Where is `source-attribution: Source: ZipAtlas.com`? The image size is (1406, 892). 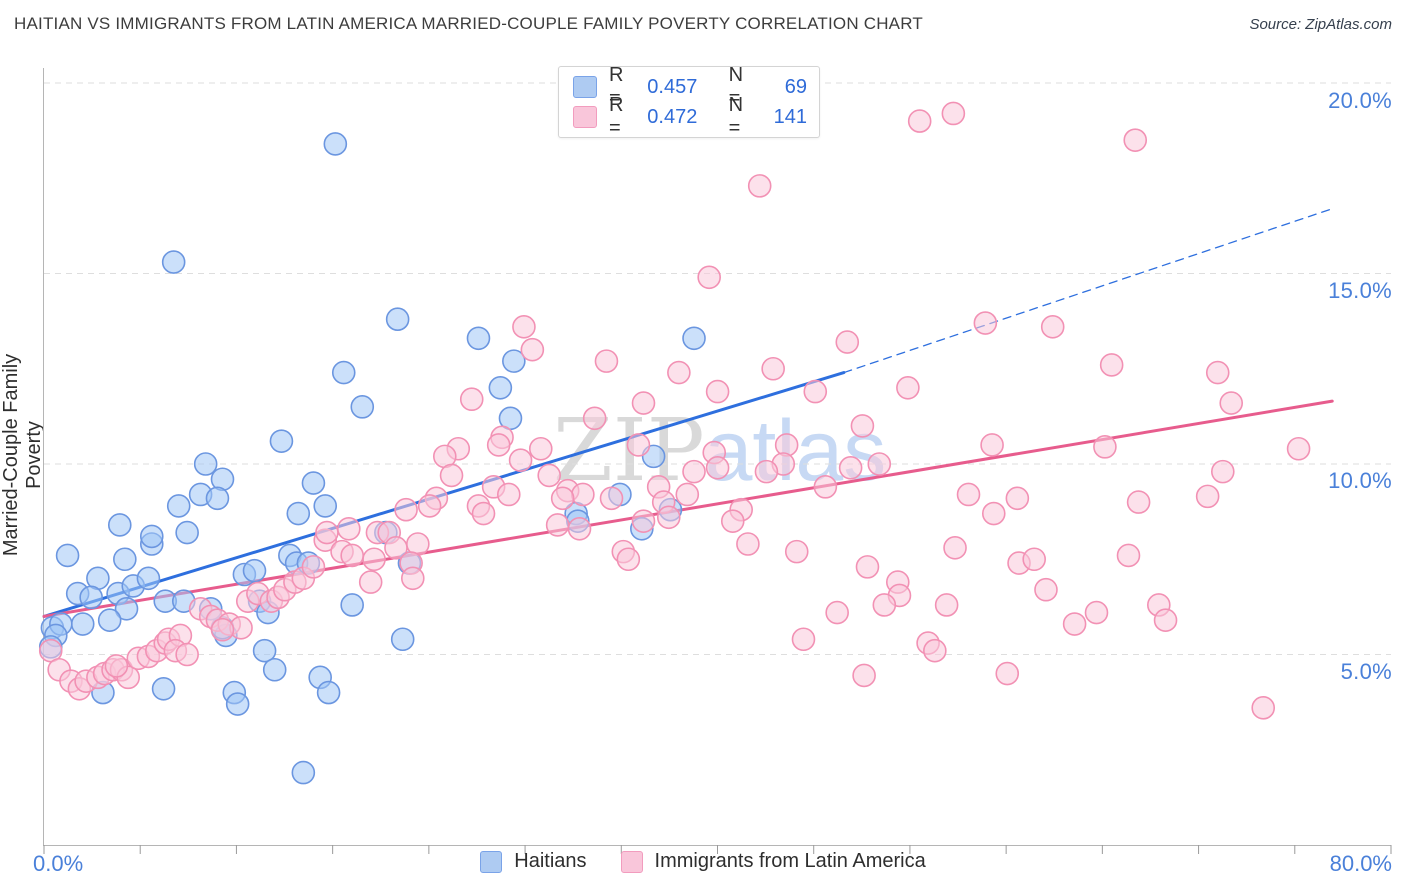
source-attribution: Source: ZipAtlas.com is located at coordinates (1320, 24).